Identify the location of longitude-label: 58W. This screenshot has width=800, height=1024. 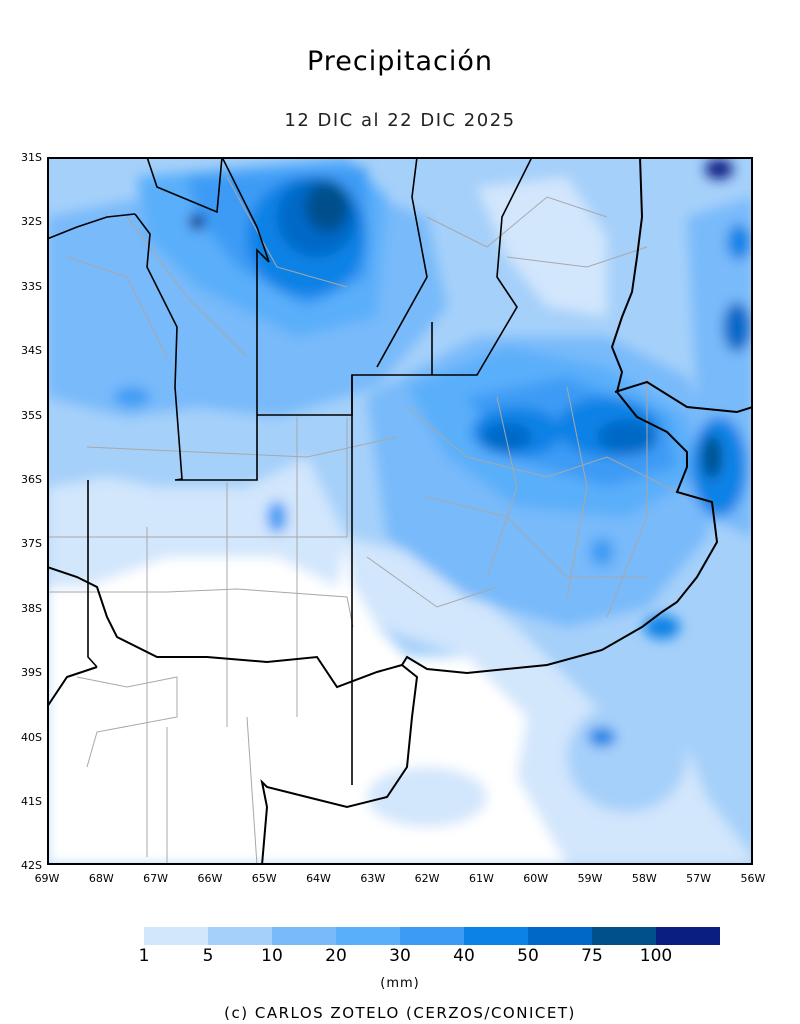
(644, 878).